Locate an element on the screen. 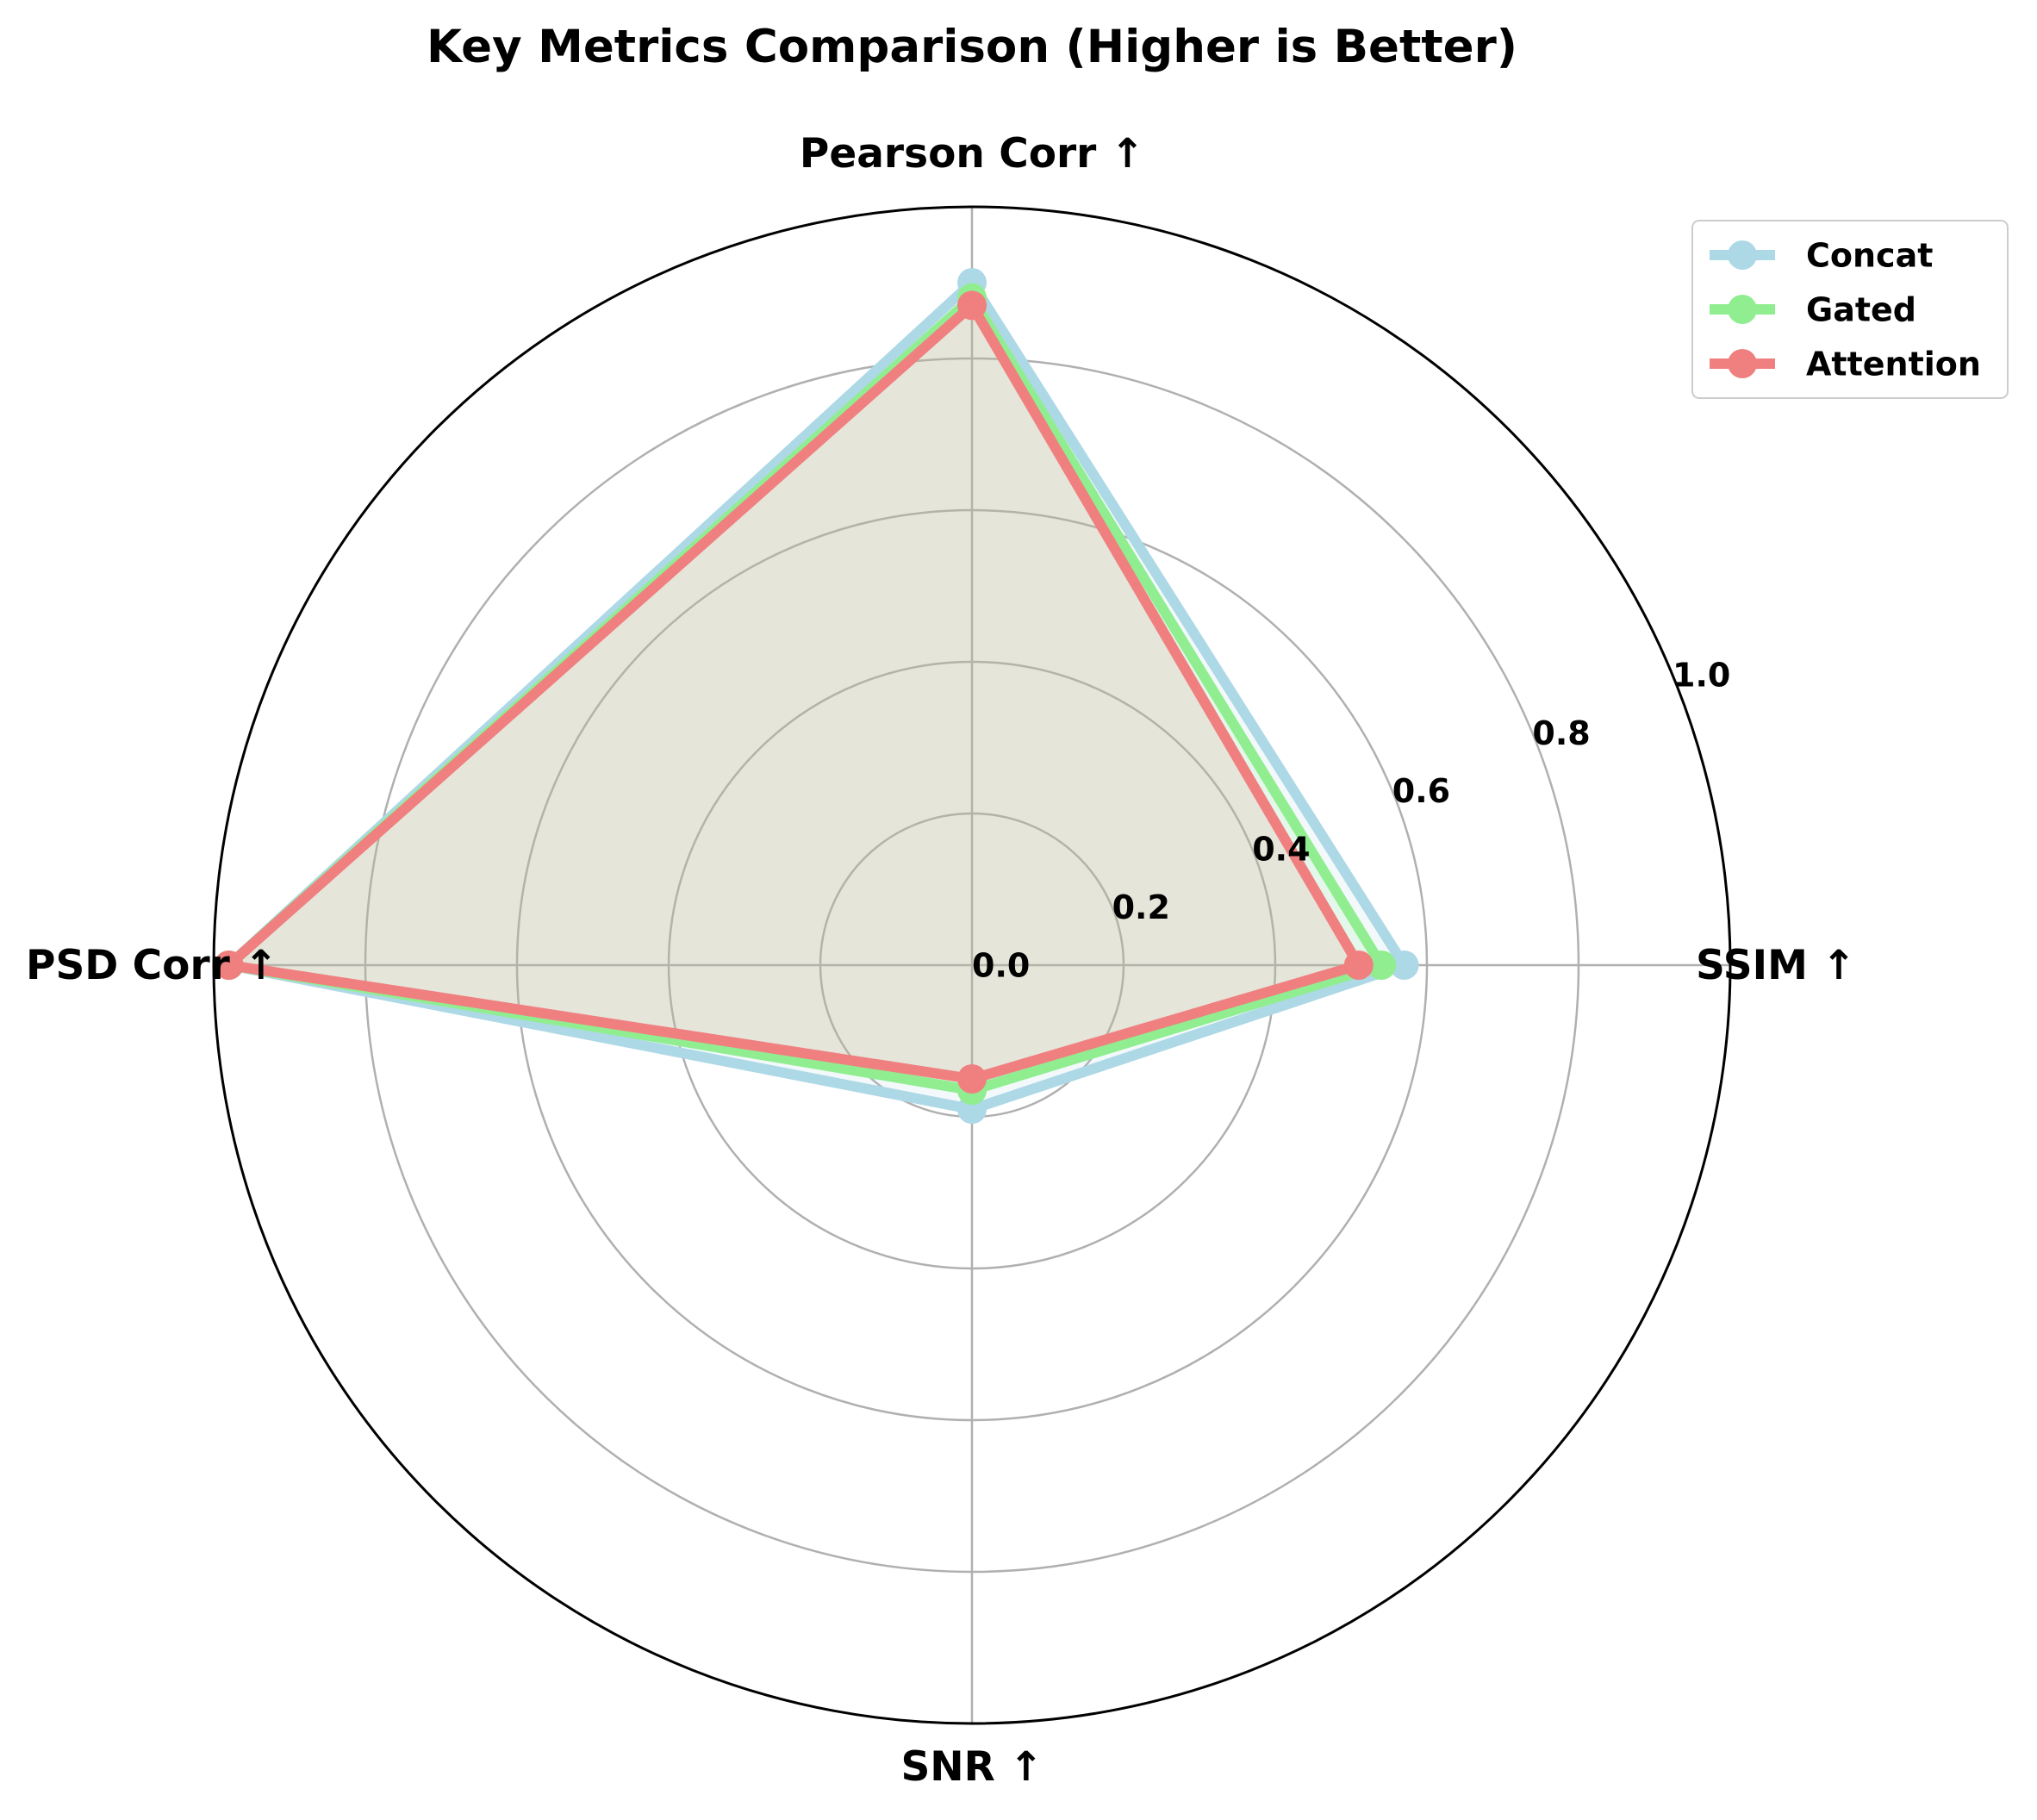 Image resolution: width=2037 pixels, height=1820 pixels. axis-label-pearson-corr: Pearson Corr ↑ is located at coordinates (972, 154).